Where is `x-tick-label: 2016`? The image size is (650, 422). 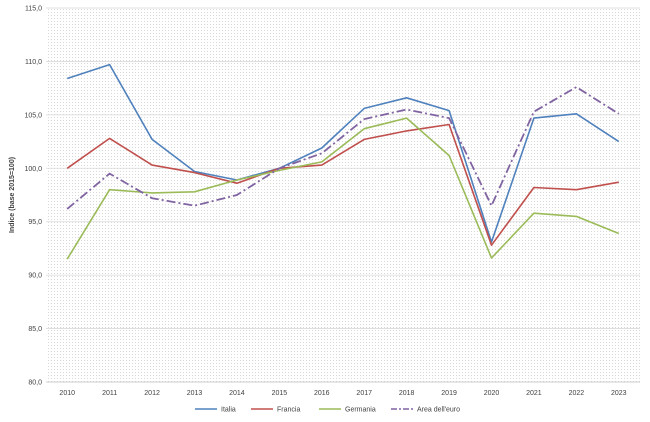
x-tick-label: 2016 is located at coordinates (322, 393).